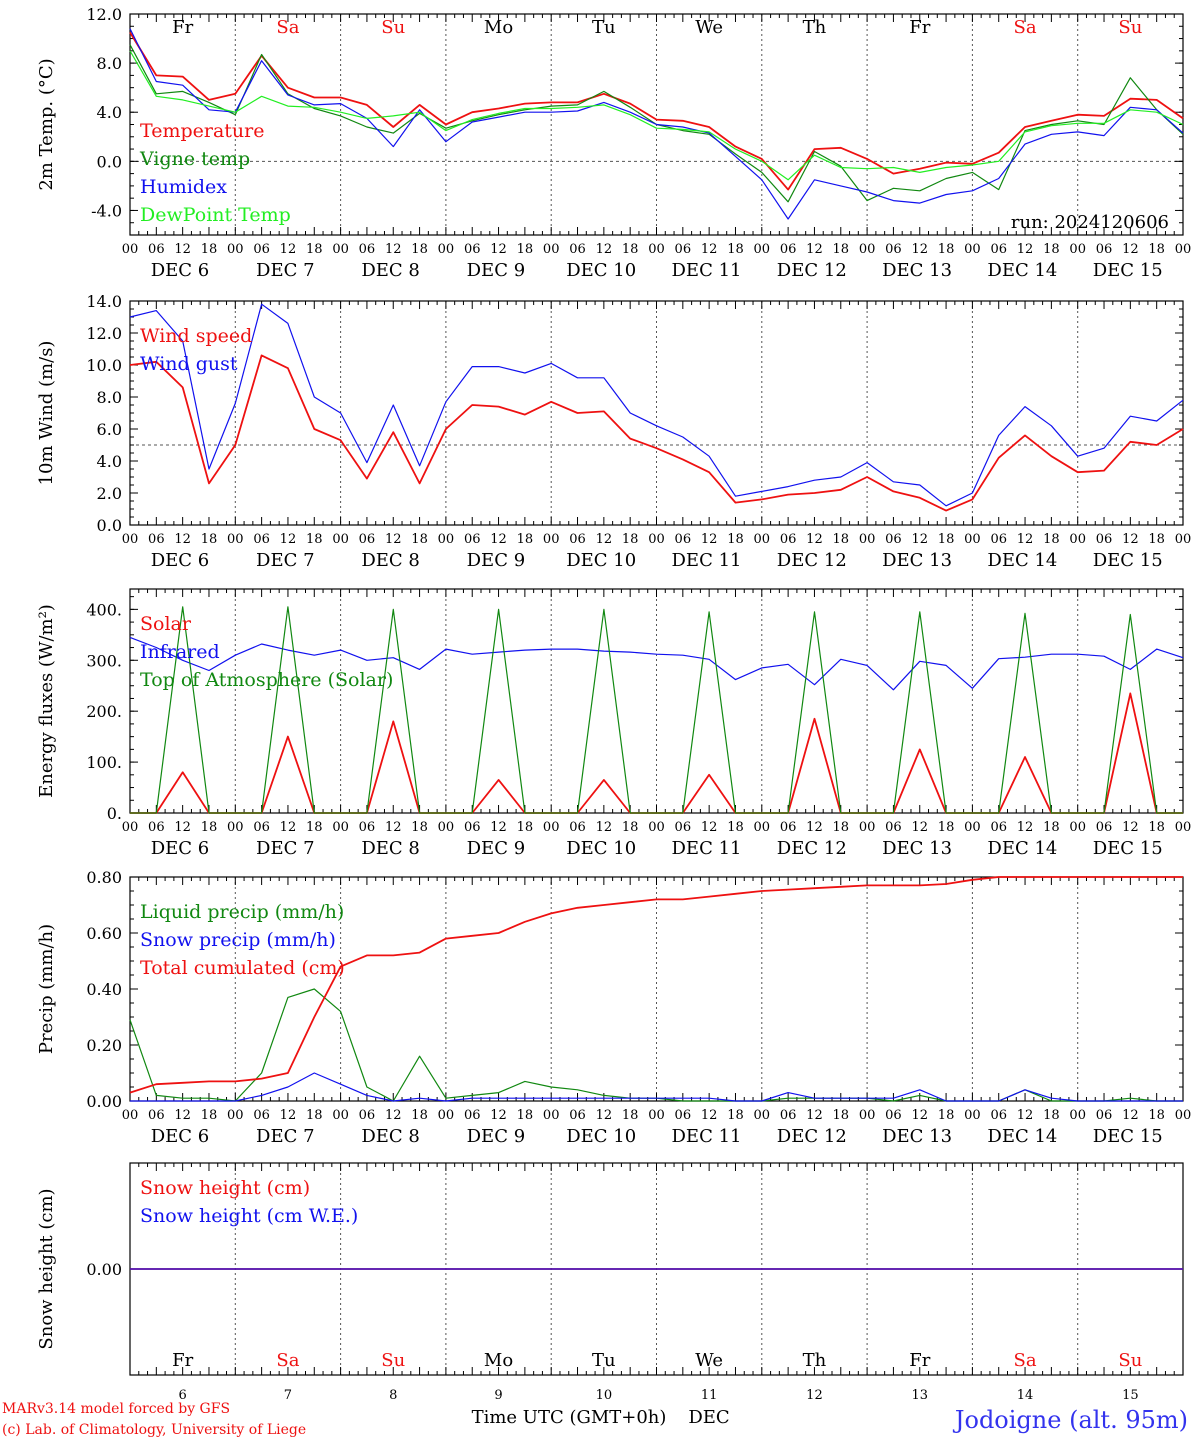  What do you see at coordinates (656, 123) in the screenshot?
I see `series-line-vigne-temp` at bounding box center [656, 123].